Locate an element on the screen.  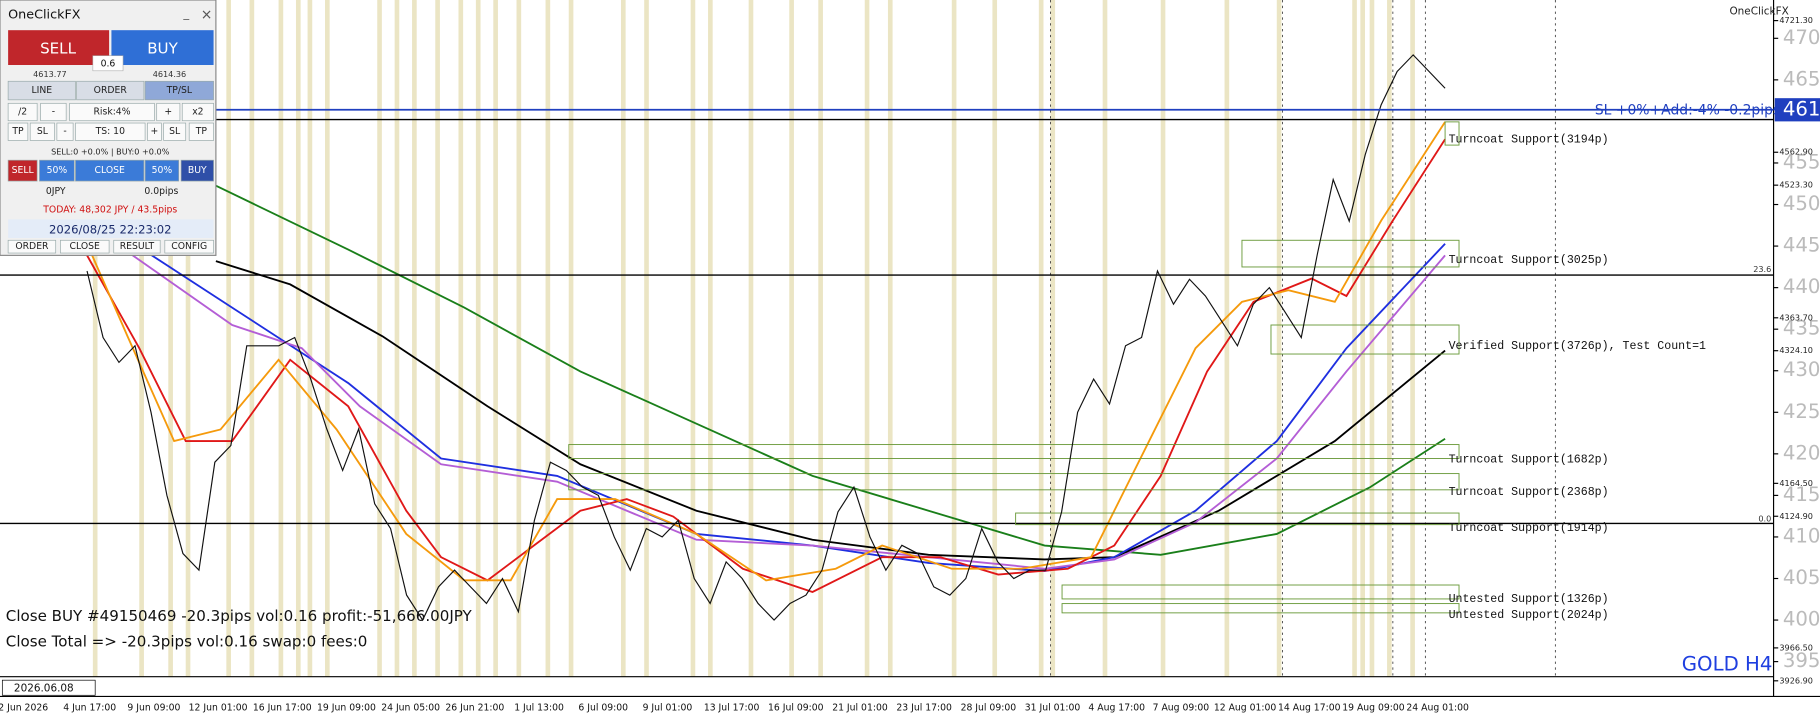
time-label: 24 Aug 01:00 is located at coordinates (1437, 708).